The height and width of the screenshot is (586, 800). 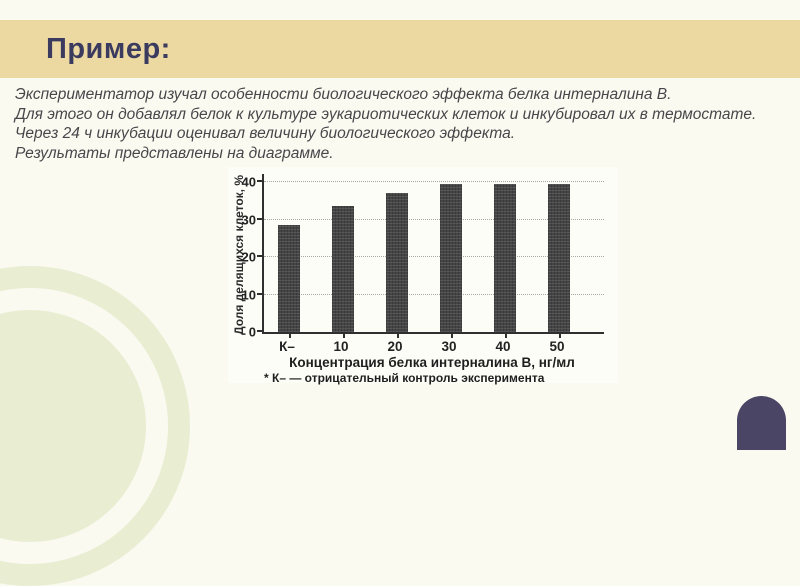 I want to click on y-tick-label: 20, so click(x=248, y=257).